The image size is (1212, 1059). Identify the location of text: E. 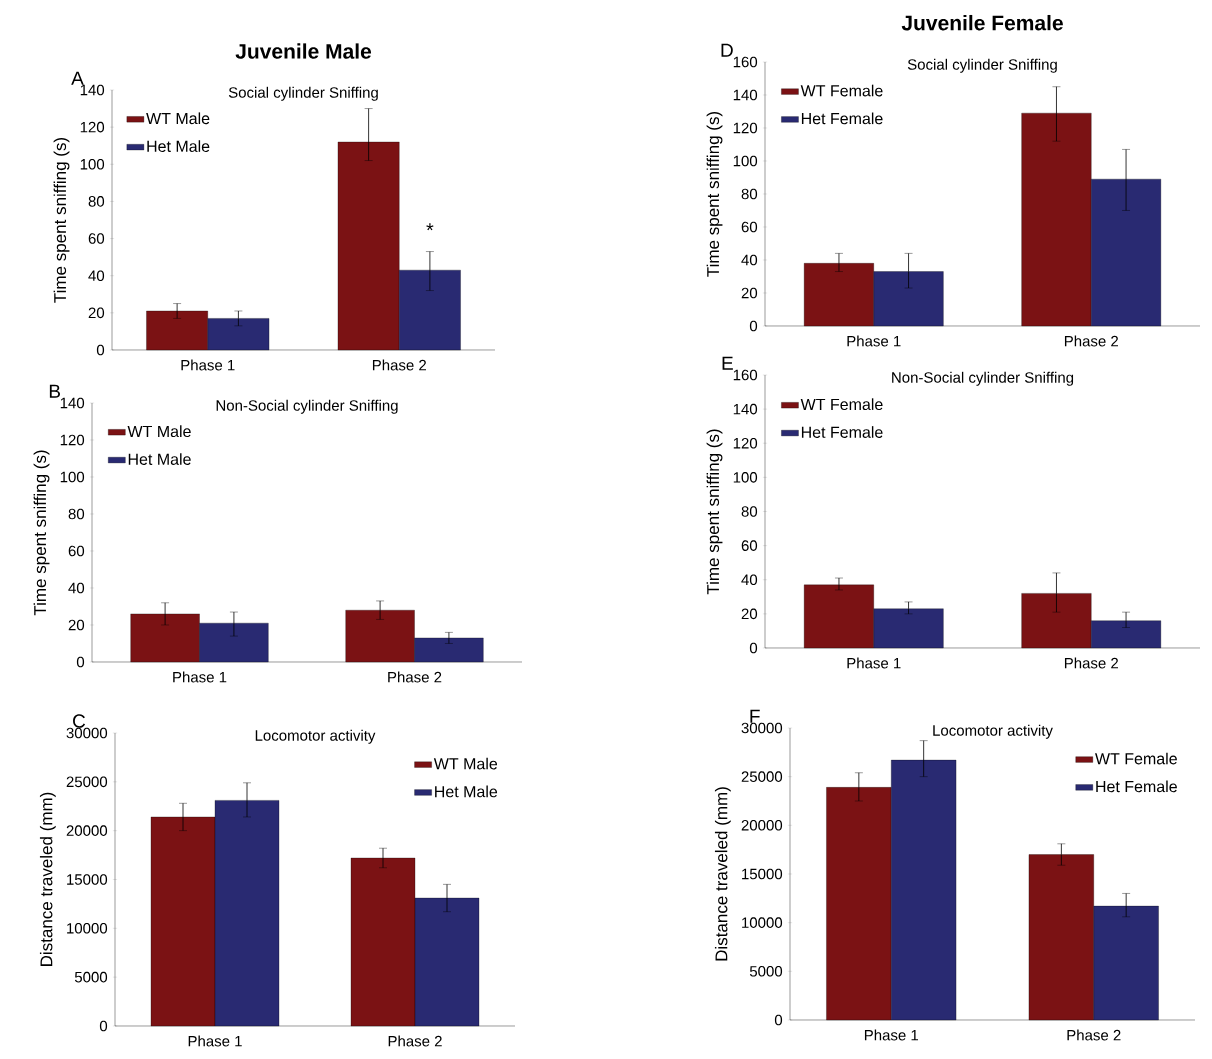
(727, 363).